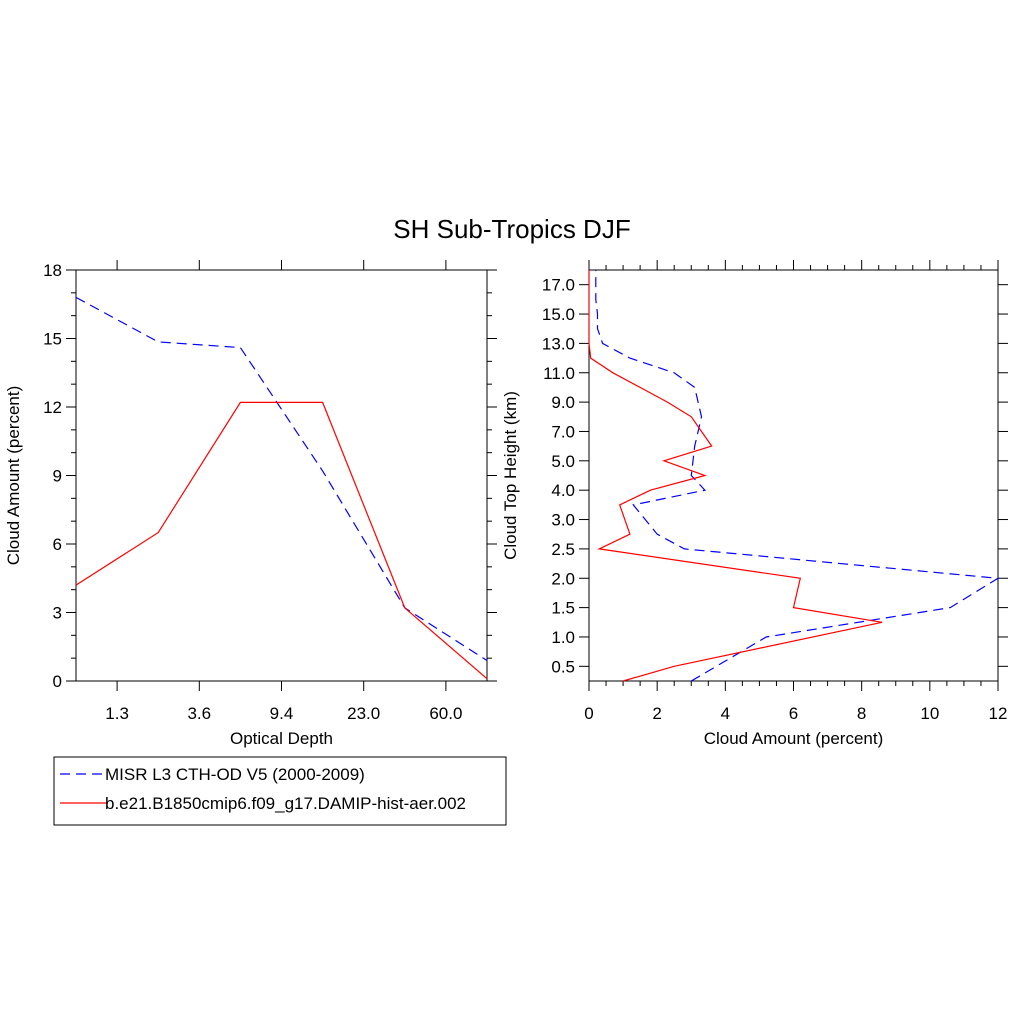  Describe the element at coordinates (52, 270) in the screenshot. I see `y-tick-label: 18` at that location.